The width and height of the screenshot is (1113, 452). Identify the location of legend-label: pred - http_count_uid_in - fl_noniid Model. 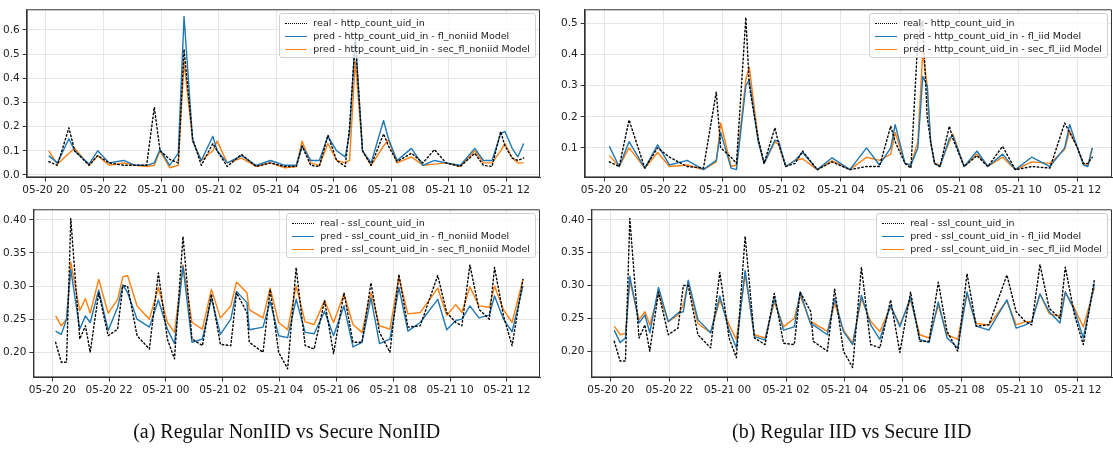
(411, 36).